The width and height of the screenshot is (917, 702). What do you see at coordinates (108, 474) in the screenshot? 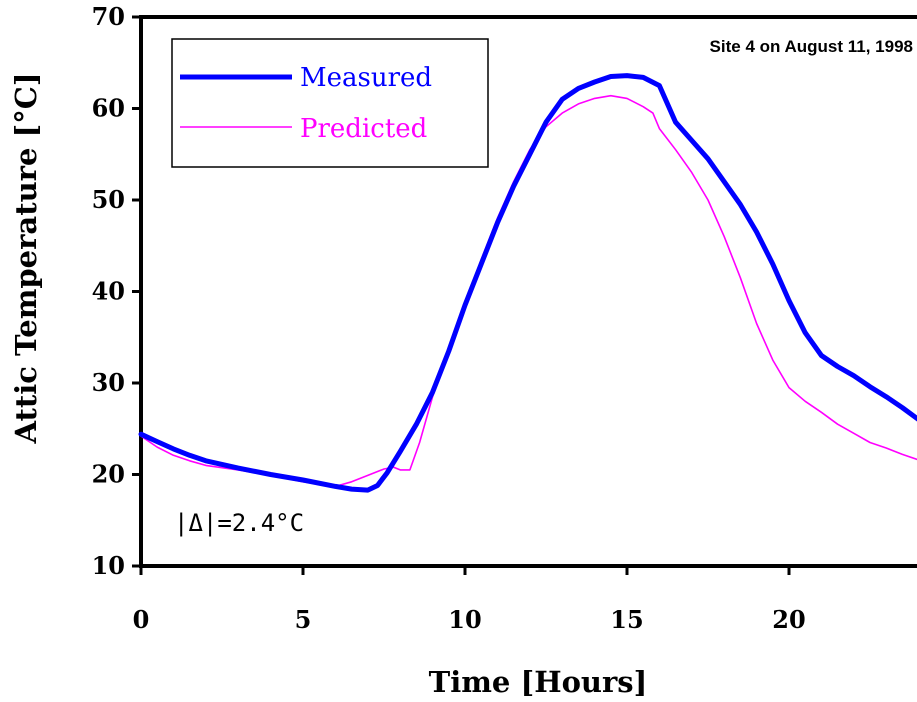
I see `y-tick-label: 20` at bounding box center [108, 474].